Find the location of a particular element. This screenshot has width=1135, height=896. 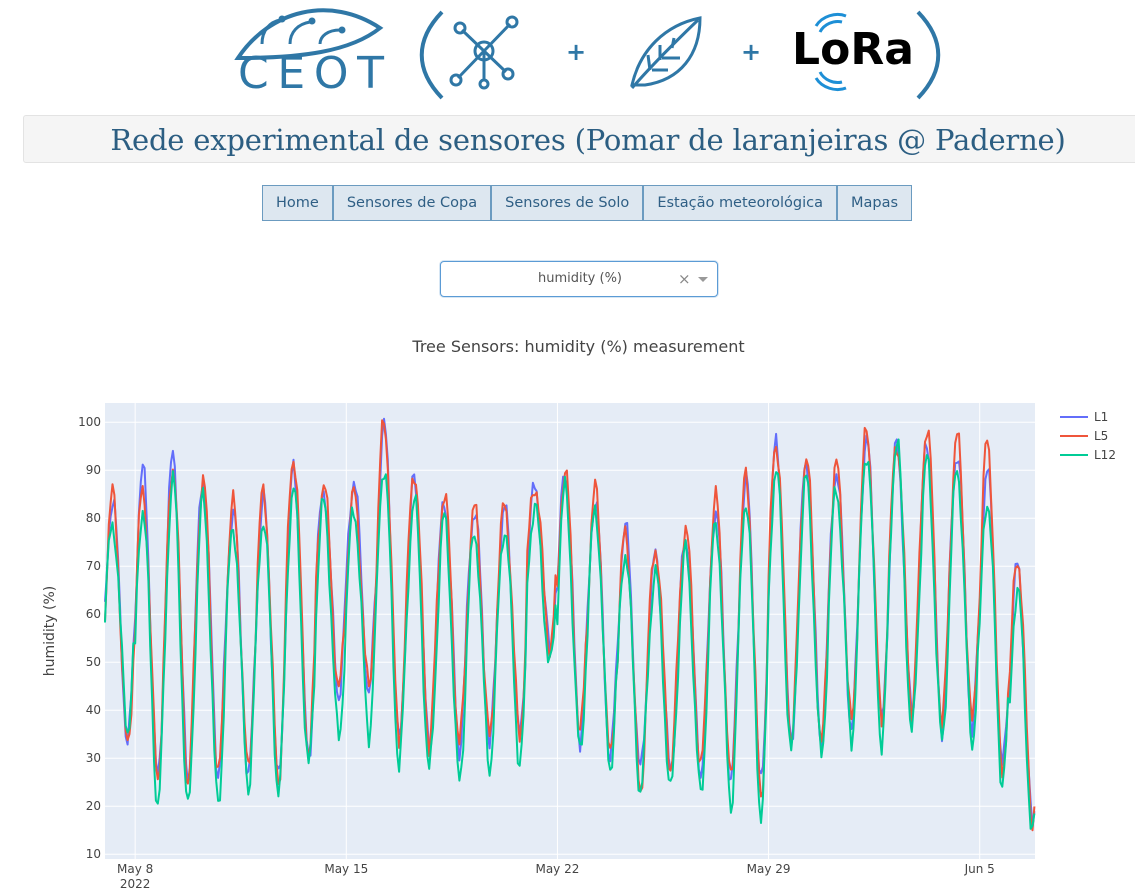

nav-sensores-copa-button: Sensores de Copa is located at coordinates (412, 203).